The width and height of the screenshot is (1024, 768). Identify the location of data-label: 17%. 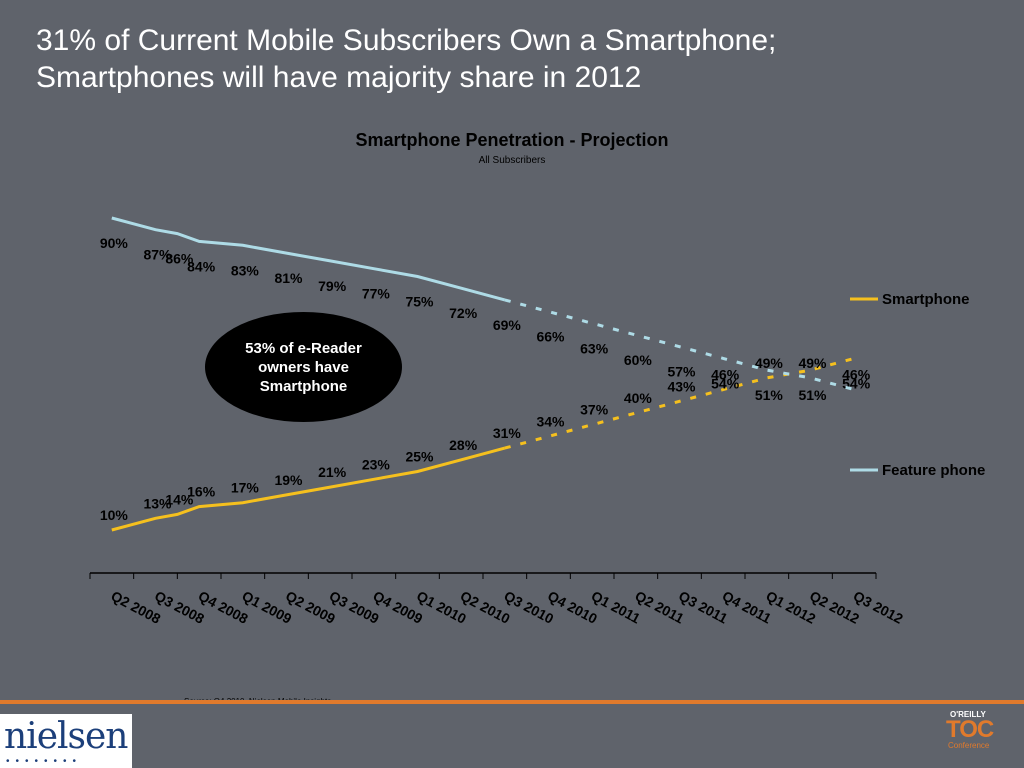
(245, 488).